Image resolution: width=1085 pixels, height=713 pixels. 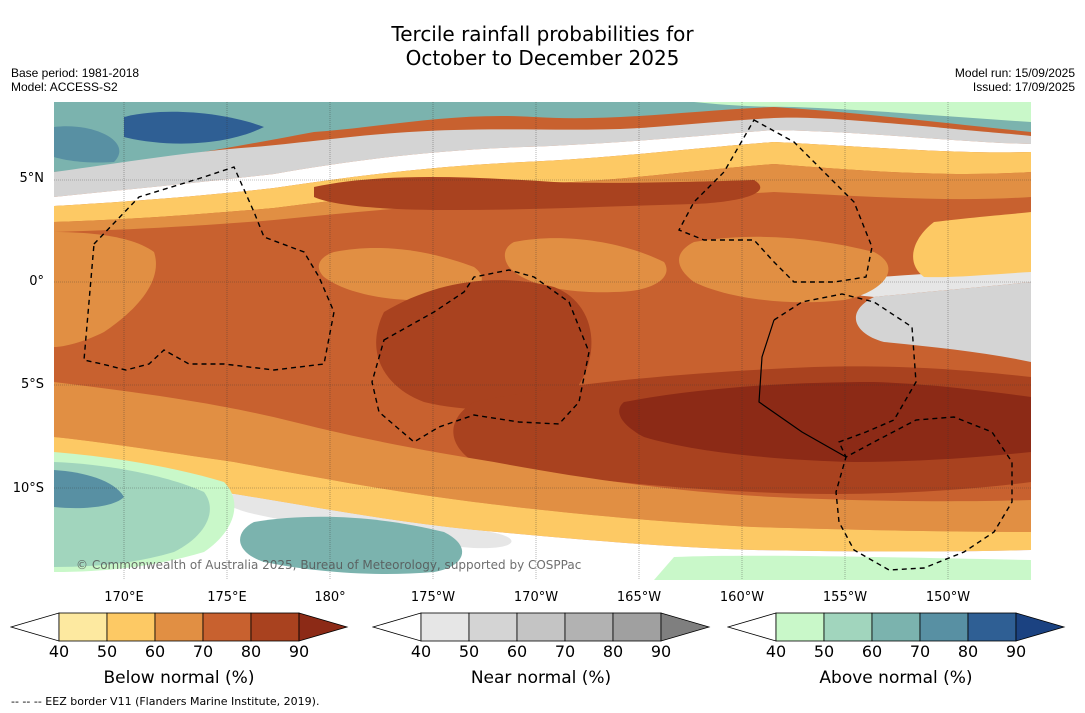 What do you see at coordinates (1014, 73) in the screenshot?
I see `model-run: Model run: 15/09/2025` at bounding box center [1014, 73].